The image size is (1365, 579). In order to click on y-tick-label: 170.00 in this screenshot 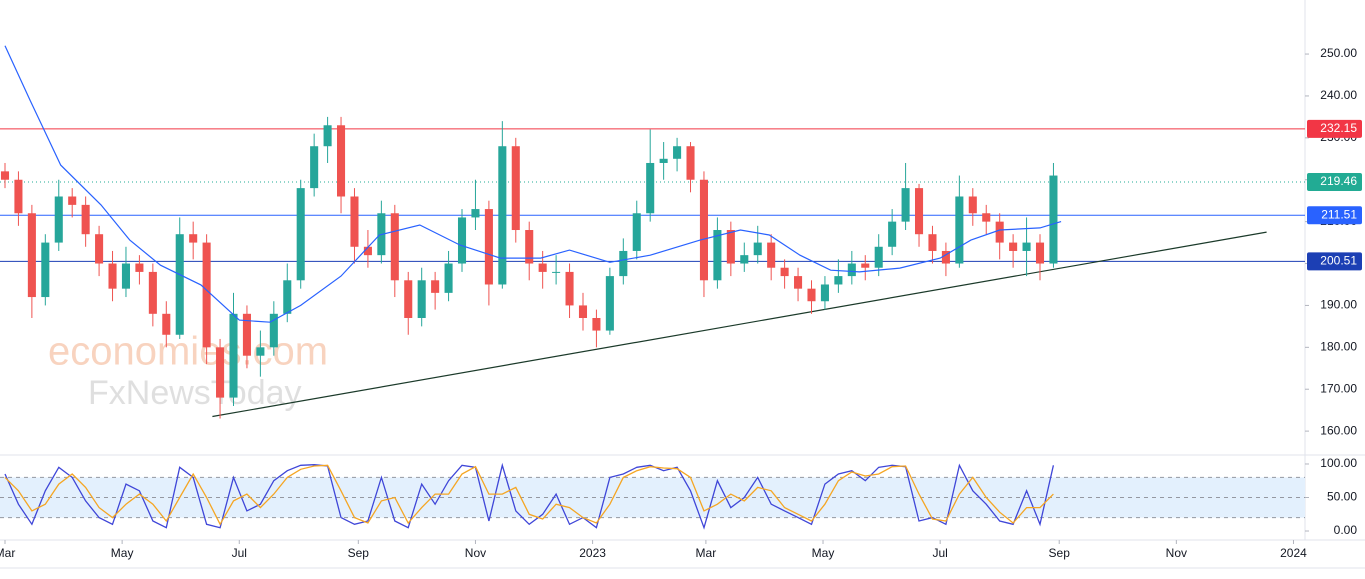, I will do `click(1338, 388)`.